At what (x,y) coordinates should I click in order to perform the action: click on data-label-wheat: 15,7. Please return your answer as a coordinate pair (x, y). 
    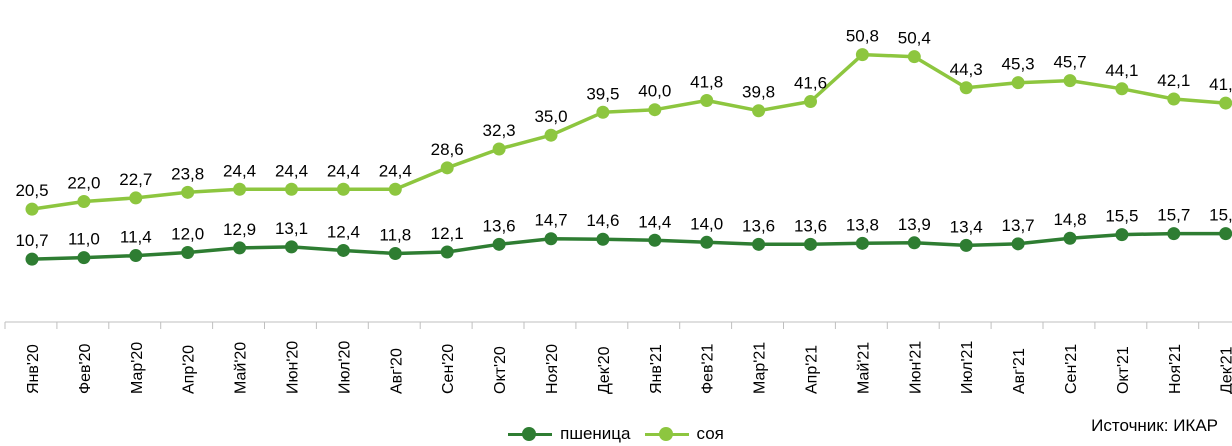
    Looking at the image, I should click on (1173, 215).